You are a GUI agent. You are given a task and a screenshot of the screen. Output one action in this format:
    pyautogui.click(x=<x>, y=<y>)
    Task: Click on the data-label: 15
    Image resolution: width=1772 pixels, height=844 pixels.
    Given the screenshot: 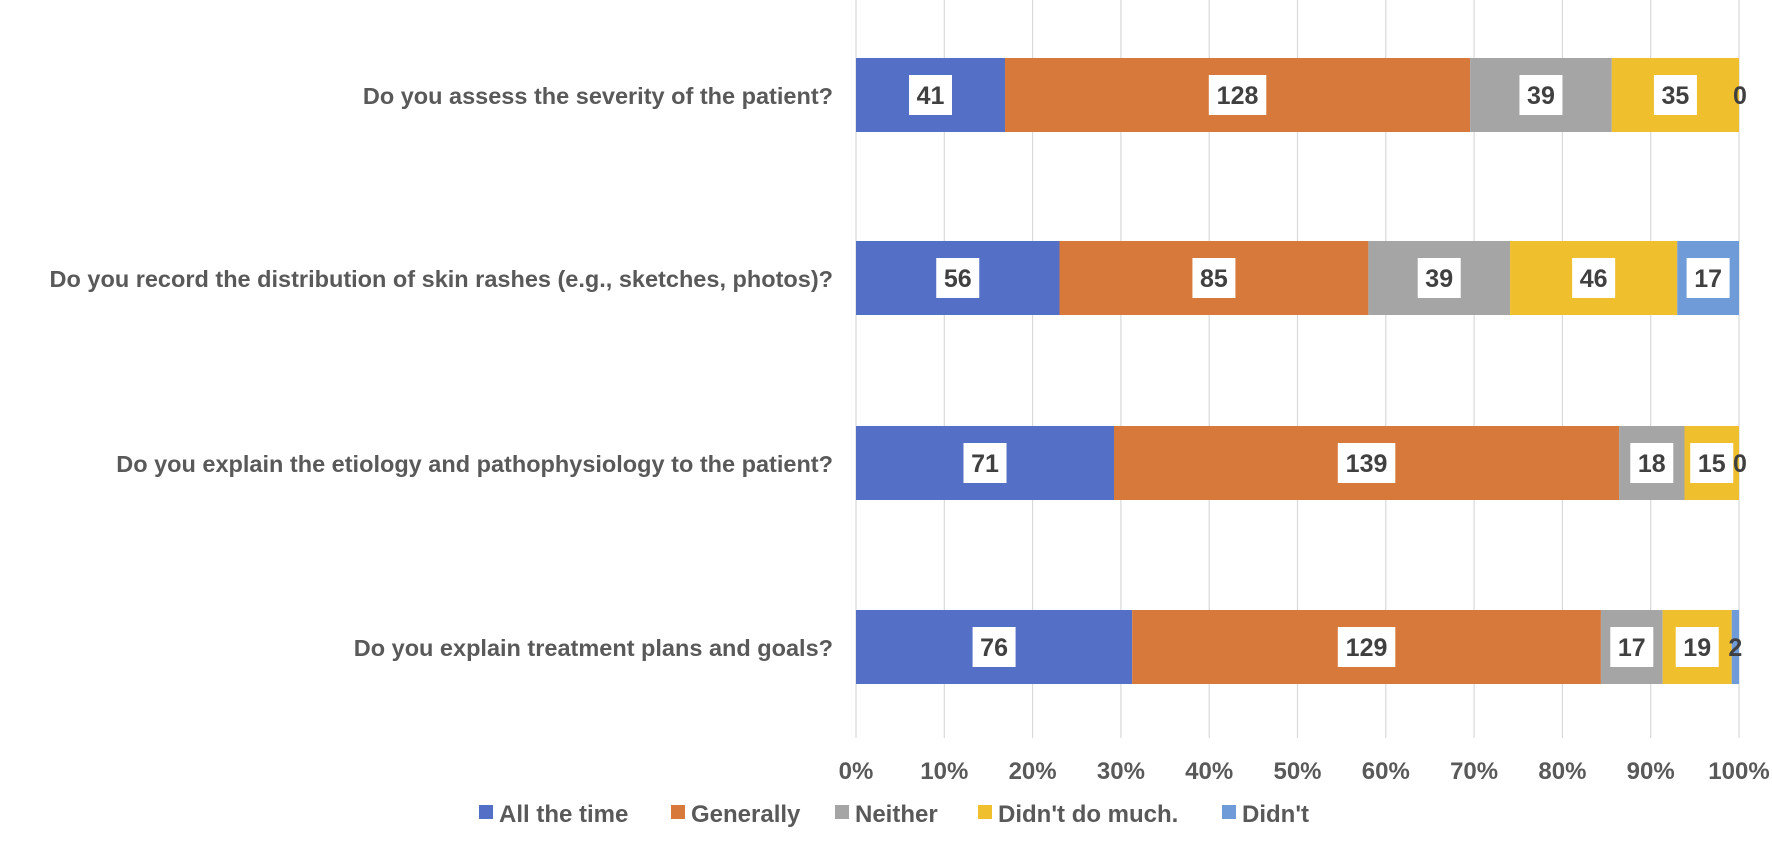 What is the action you would take?
    pyautogui.click(x=1712, y=464)
    